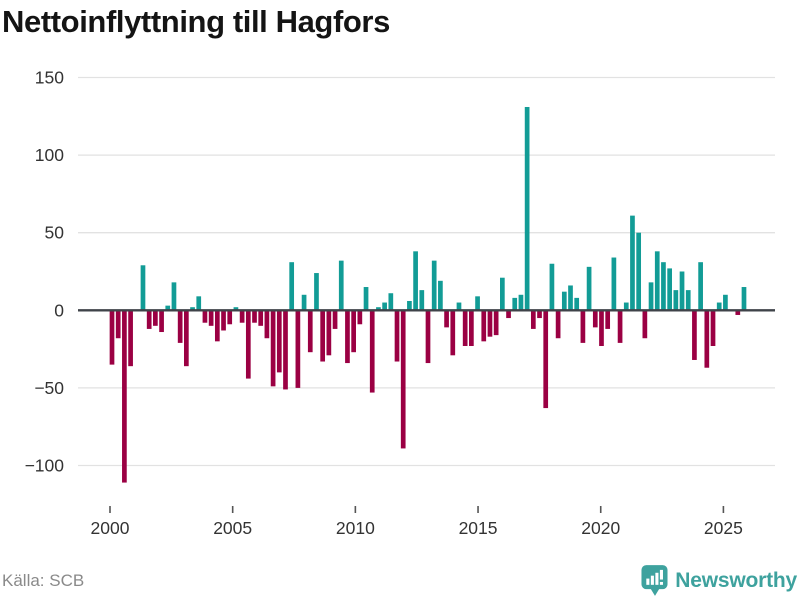 The image size is (800, 600). What do you see at coordinates (736, 580) in the screenshot?
I see `newsworthy-wordmark: Newsworthy` at bounding box center [736, 580].